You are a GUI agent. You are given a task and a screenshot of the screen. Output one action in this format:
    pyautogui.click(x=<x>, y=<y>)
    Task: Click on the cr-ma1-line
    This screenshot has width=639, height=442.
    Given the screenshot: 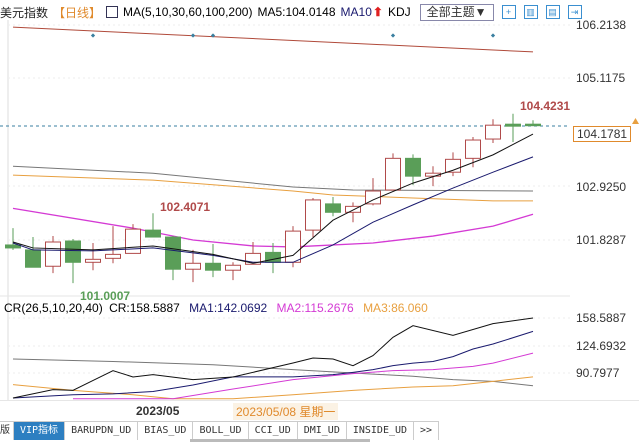 What is the action you would take?
    pyautogui.click(x=273, y=364)
    